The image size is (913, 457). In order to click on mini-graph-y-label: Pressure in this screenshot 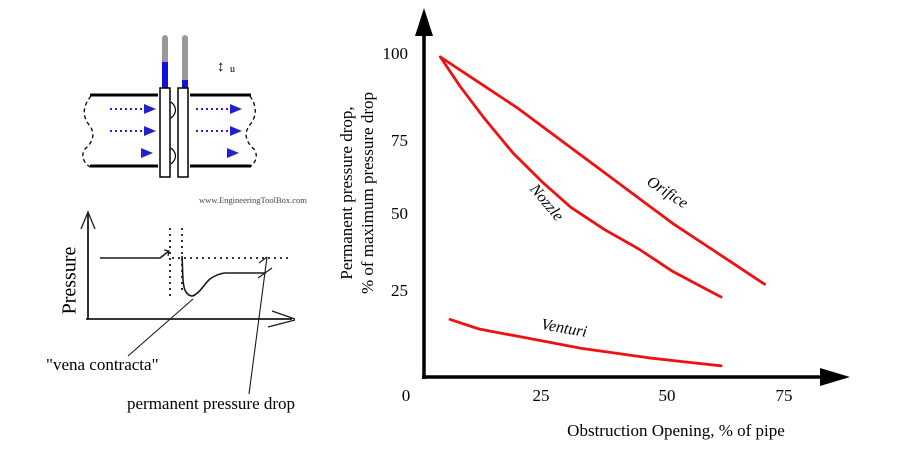, I will do `click(69, 280)`.